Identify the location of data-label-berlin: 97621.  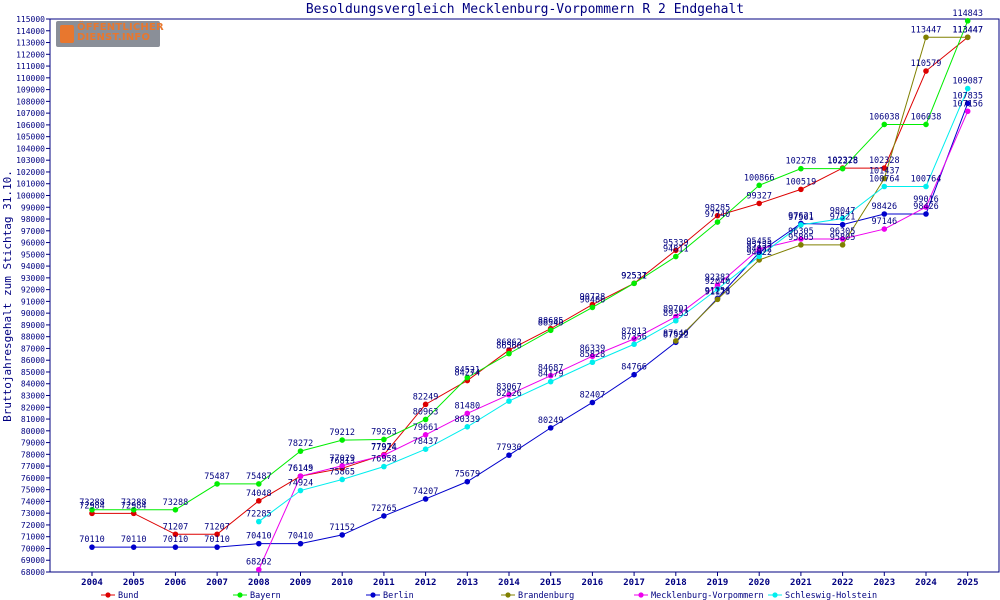
(801, 216).